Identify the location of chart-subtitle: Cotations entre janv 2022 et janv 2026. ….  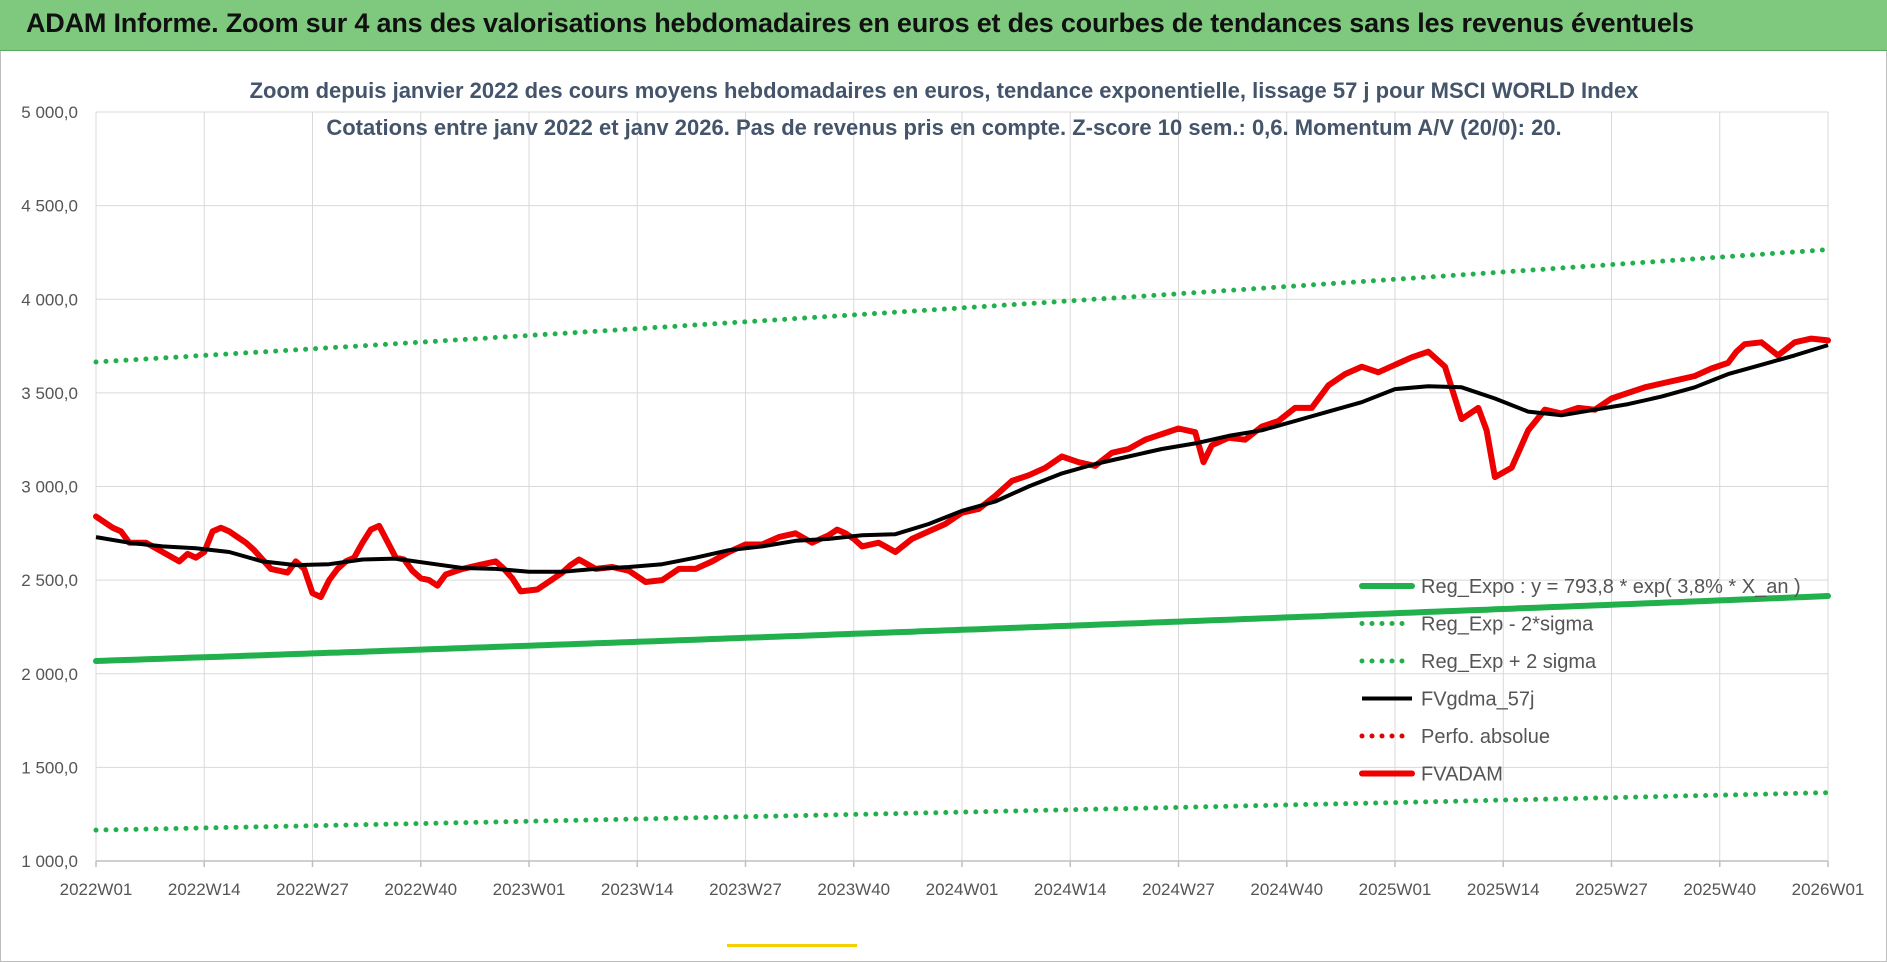
(943, 127).